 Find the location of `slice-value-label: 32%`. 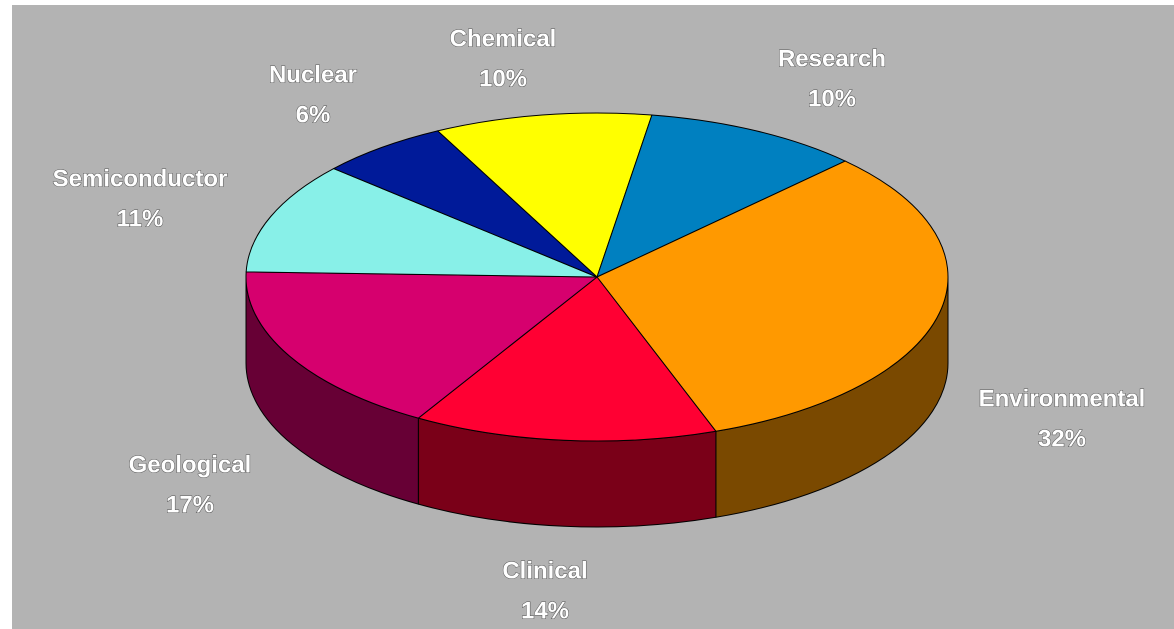

slice-value-label: 32% is located at coordinates (1062, 438).